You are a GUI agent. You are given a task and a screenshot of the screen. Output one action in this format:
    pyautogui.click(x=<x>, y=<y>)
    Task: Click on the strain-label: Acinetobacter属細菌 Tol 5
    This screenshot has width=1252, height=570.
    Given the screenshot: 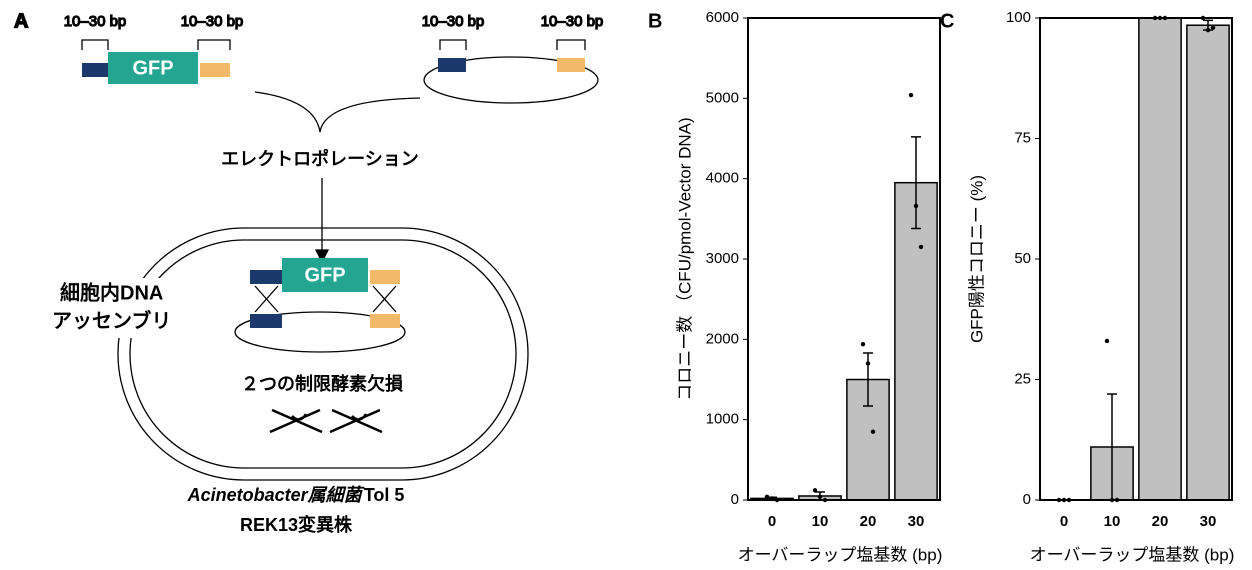 What is the action you would take?
    pyautogui.click(x=296, y=495)
    